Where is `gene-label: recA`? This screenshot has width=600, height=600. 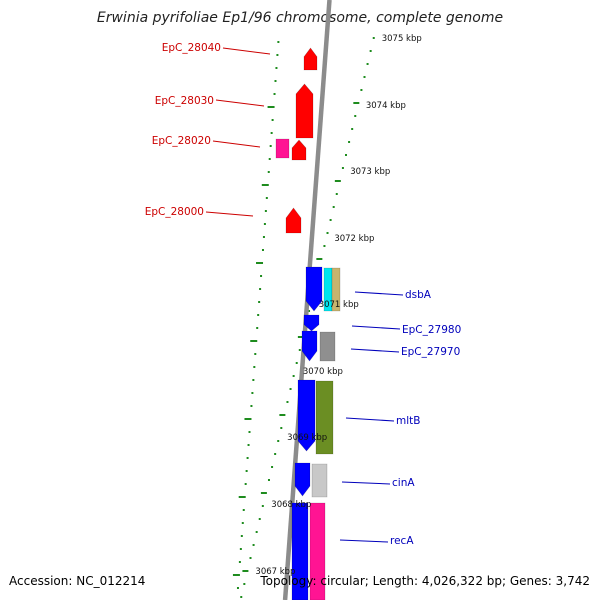
gene-label: recA is located at coordinates (402, 541).